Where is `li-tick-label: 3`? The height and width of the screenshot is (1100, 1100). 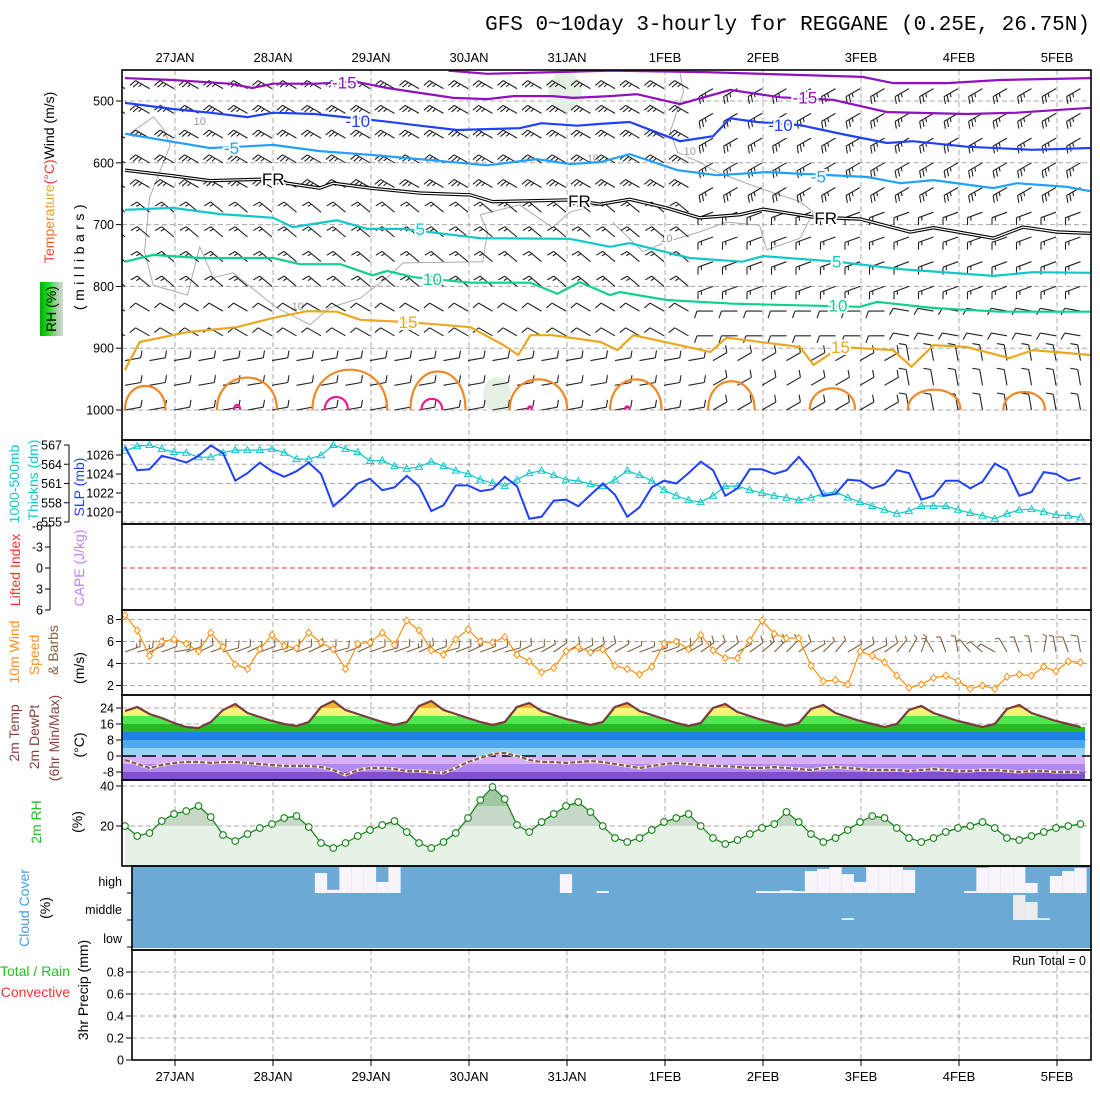 li-tick-label: 3 is located at coordinates (39, 590).